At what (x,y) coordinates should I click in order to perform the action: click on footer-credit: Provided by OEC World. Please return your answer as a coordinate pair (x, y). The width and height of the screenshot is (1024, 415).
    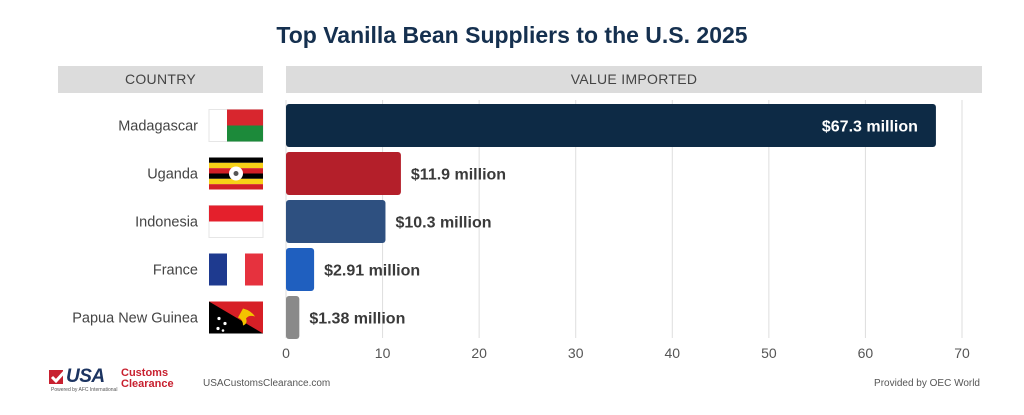
    Looking at the image, I should click on (927, 383).